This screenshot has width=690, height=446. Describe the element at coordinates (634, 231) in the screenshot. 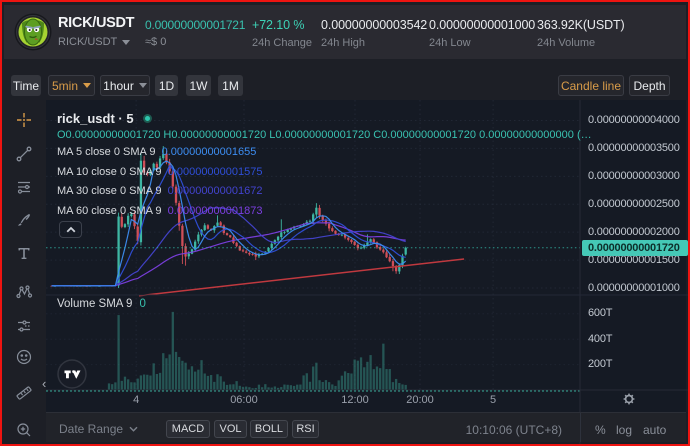

I see `price-tick-label: 0.00000000002000` at that location.